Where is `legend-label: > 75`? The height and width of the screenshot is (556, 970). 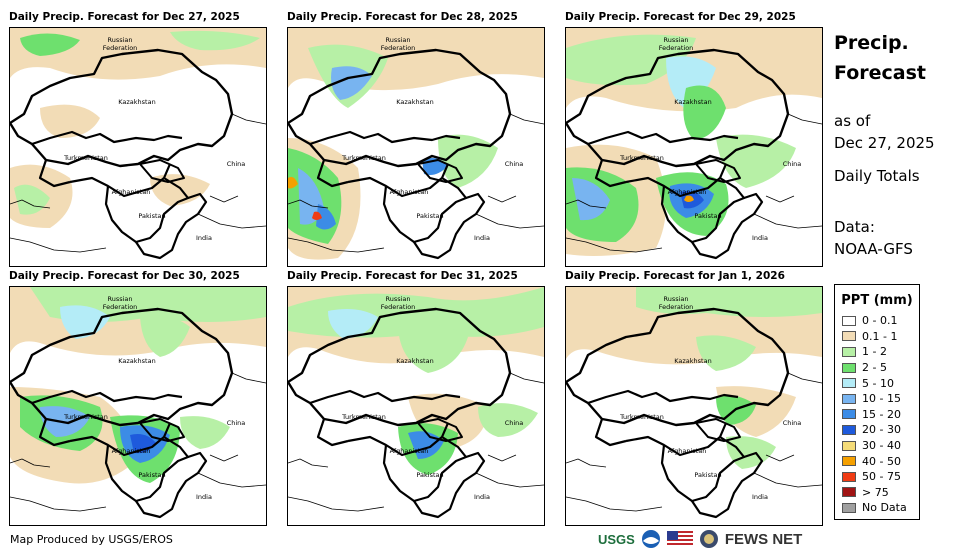
legend-label: > 75 is located at coordinates (875, 492).